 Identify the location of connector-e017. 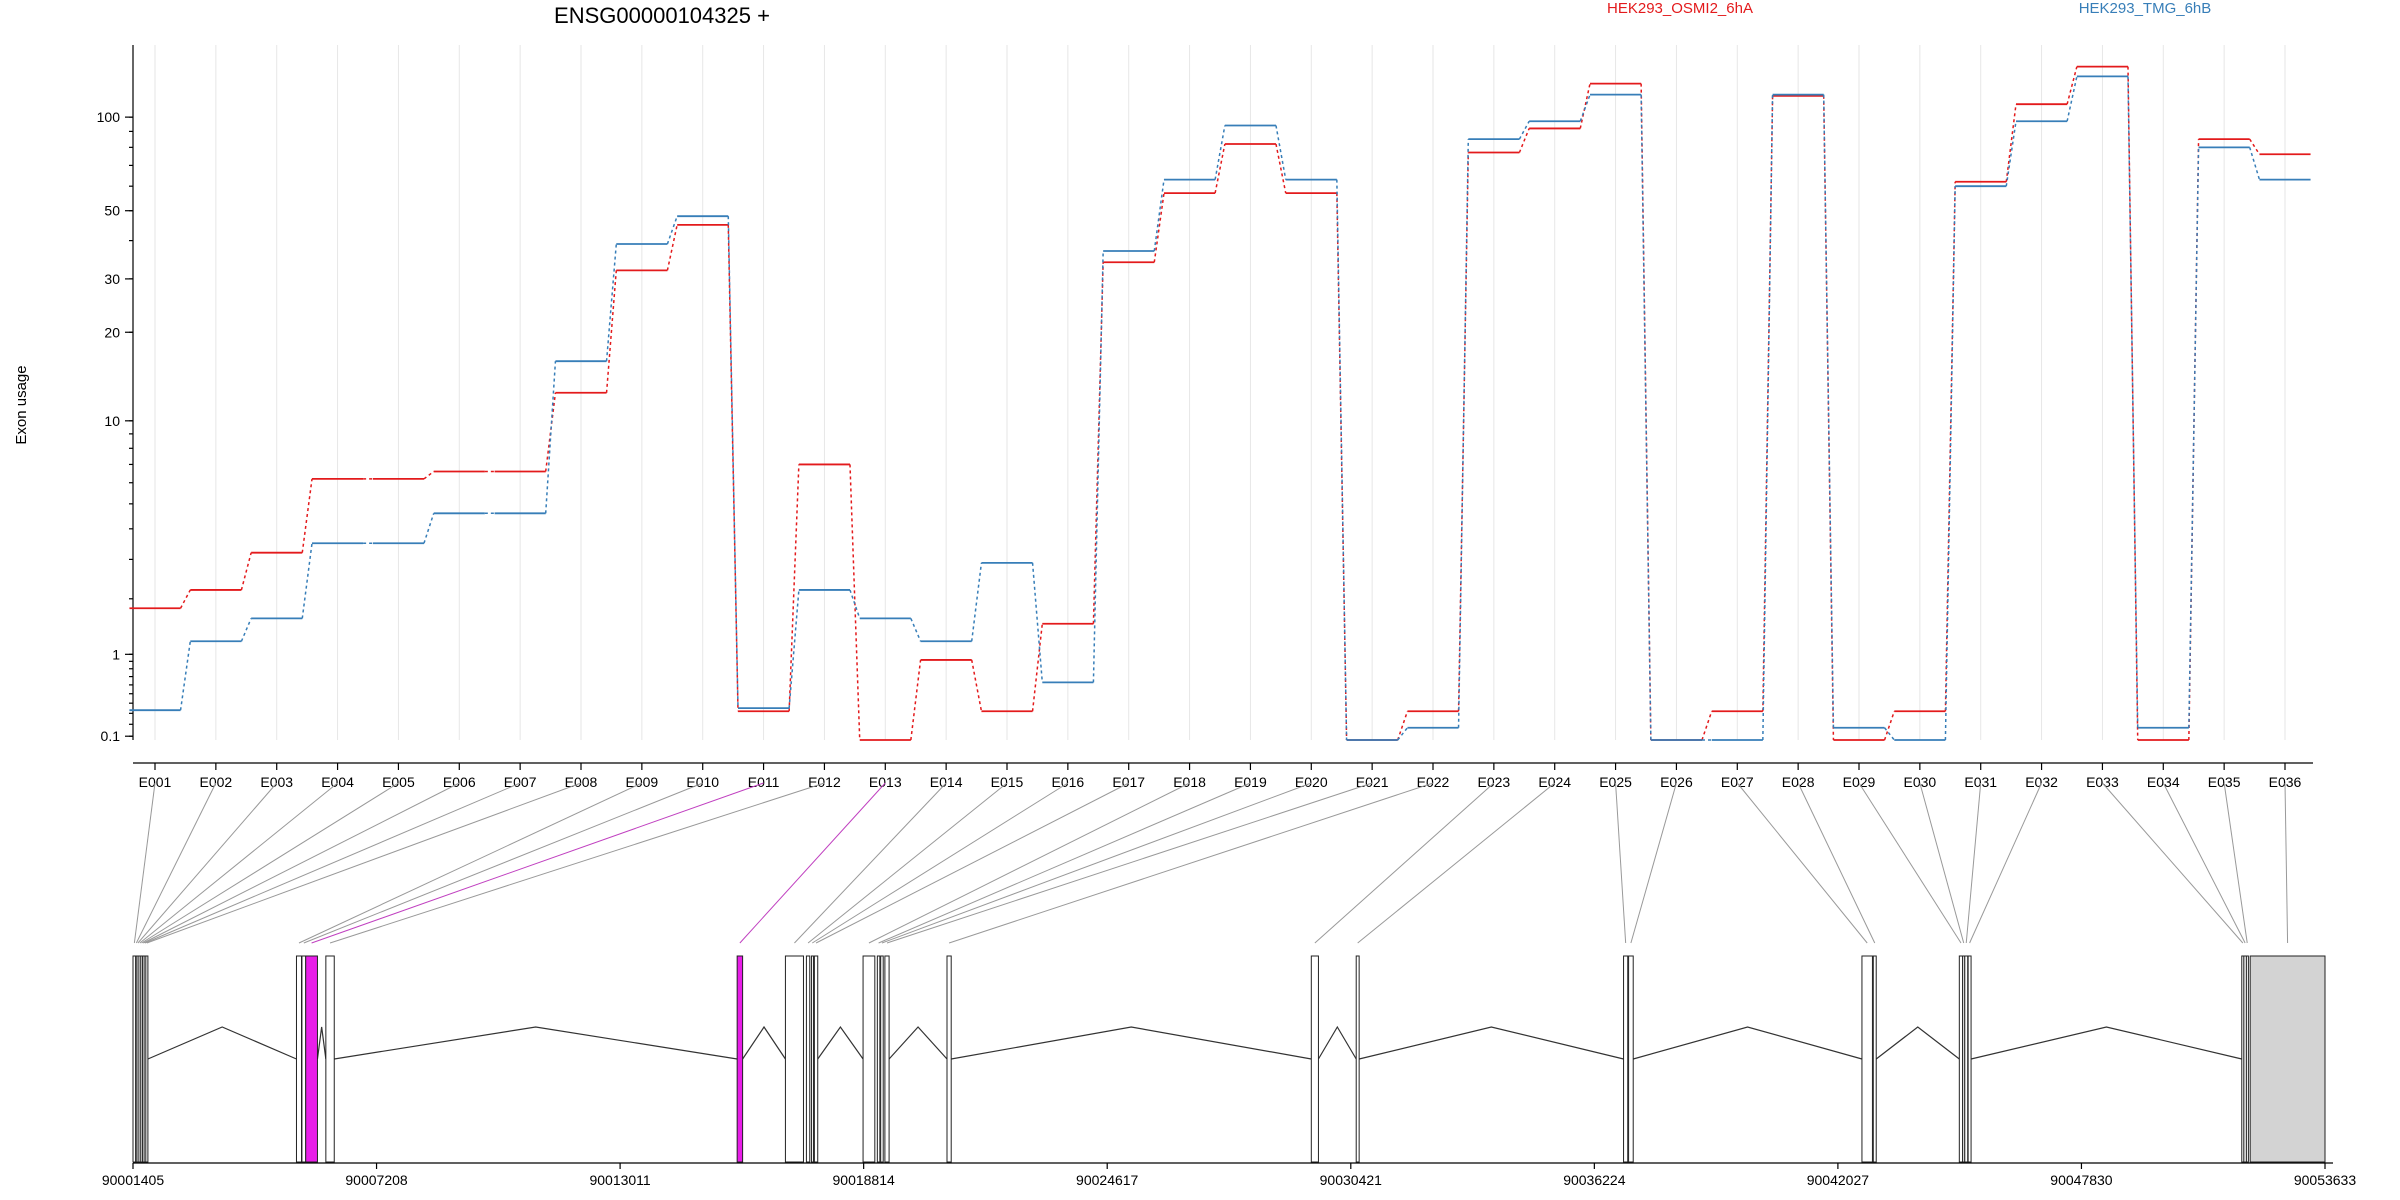
(972, 863).